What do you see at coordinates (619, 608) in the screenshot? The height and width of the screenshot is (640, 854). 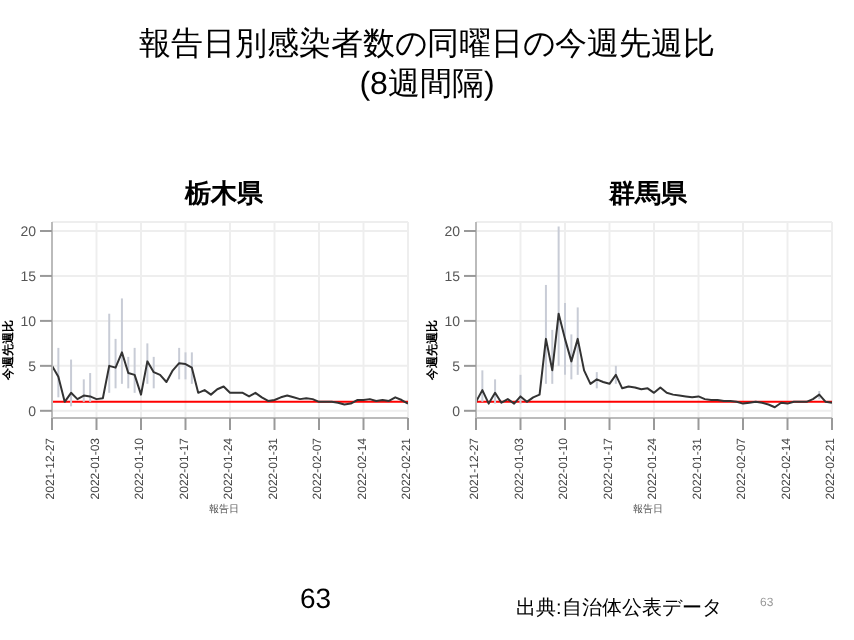 I see `source-note: 出典:自治体公表データ` at bounding box center [619, 608].